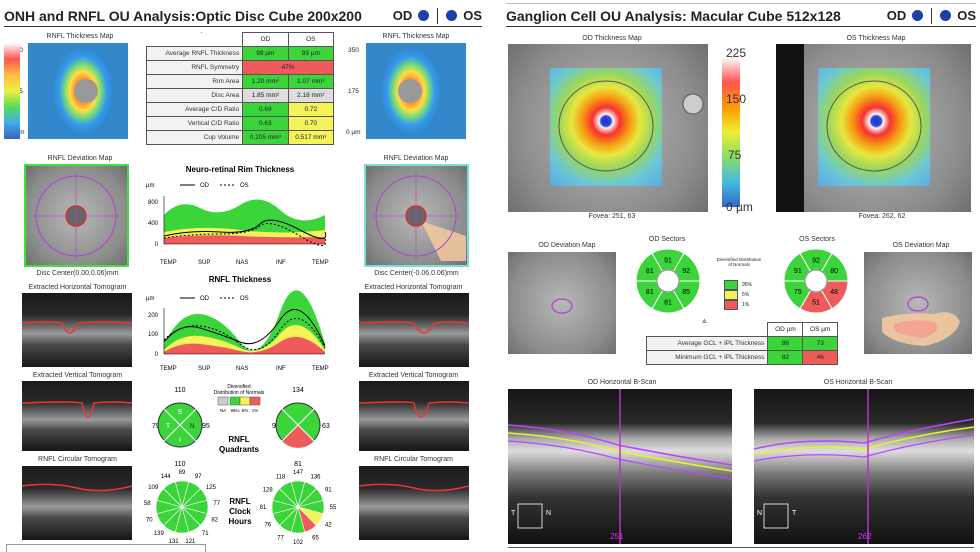  What do you see at coordinates (281, 263) in the screenshot?
I see `rim-xtick: INF` at bounding box center [281, 263].